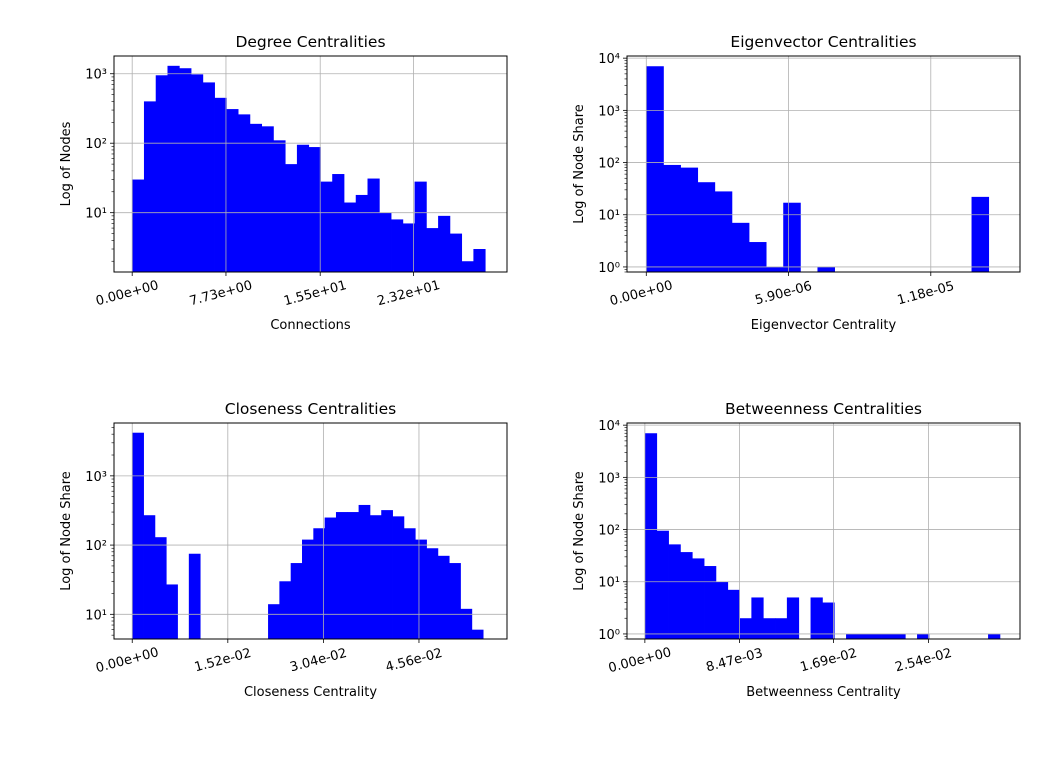 The width and height of the screenshot is (1050, 758). What do you see at coordinates (310, 42) in the screenshot?
I see `chart-title: Degree Centralities` at bounding box center [310, 42].